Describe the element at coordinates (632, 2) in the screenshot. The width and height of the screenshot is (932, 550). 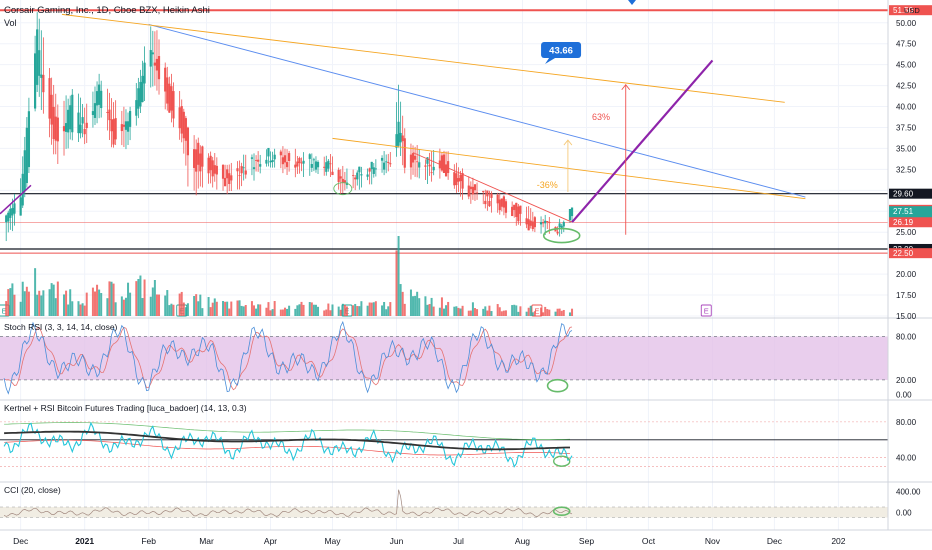
I see `scroll-marker-icon` at that location.